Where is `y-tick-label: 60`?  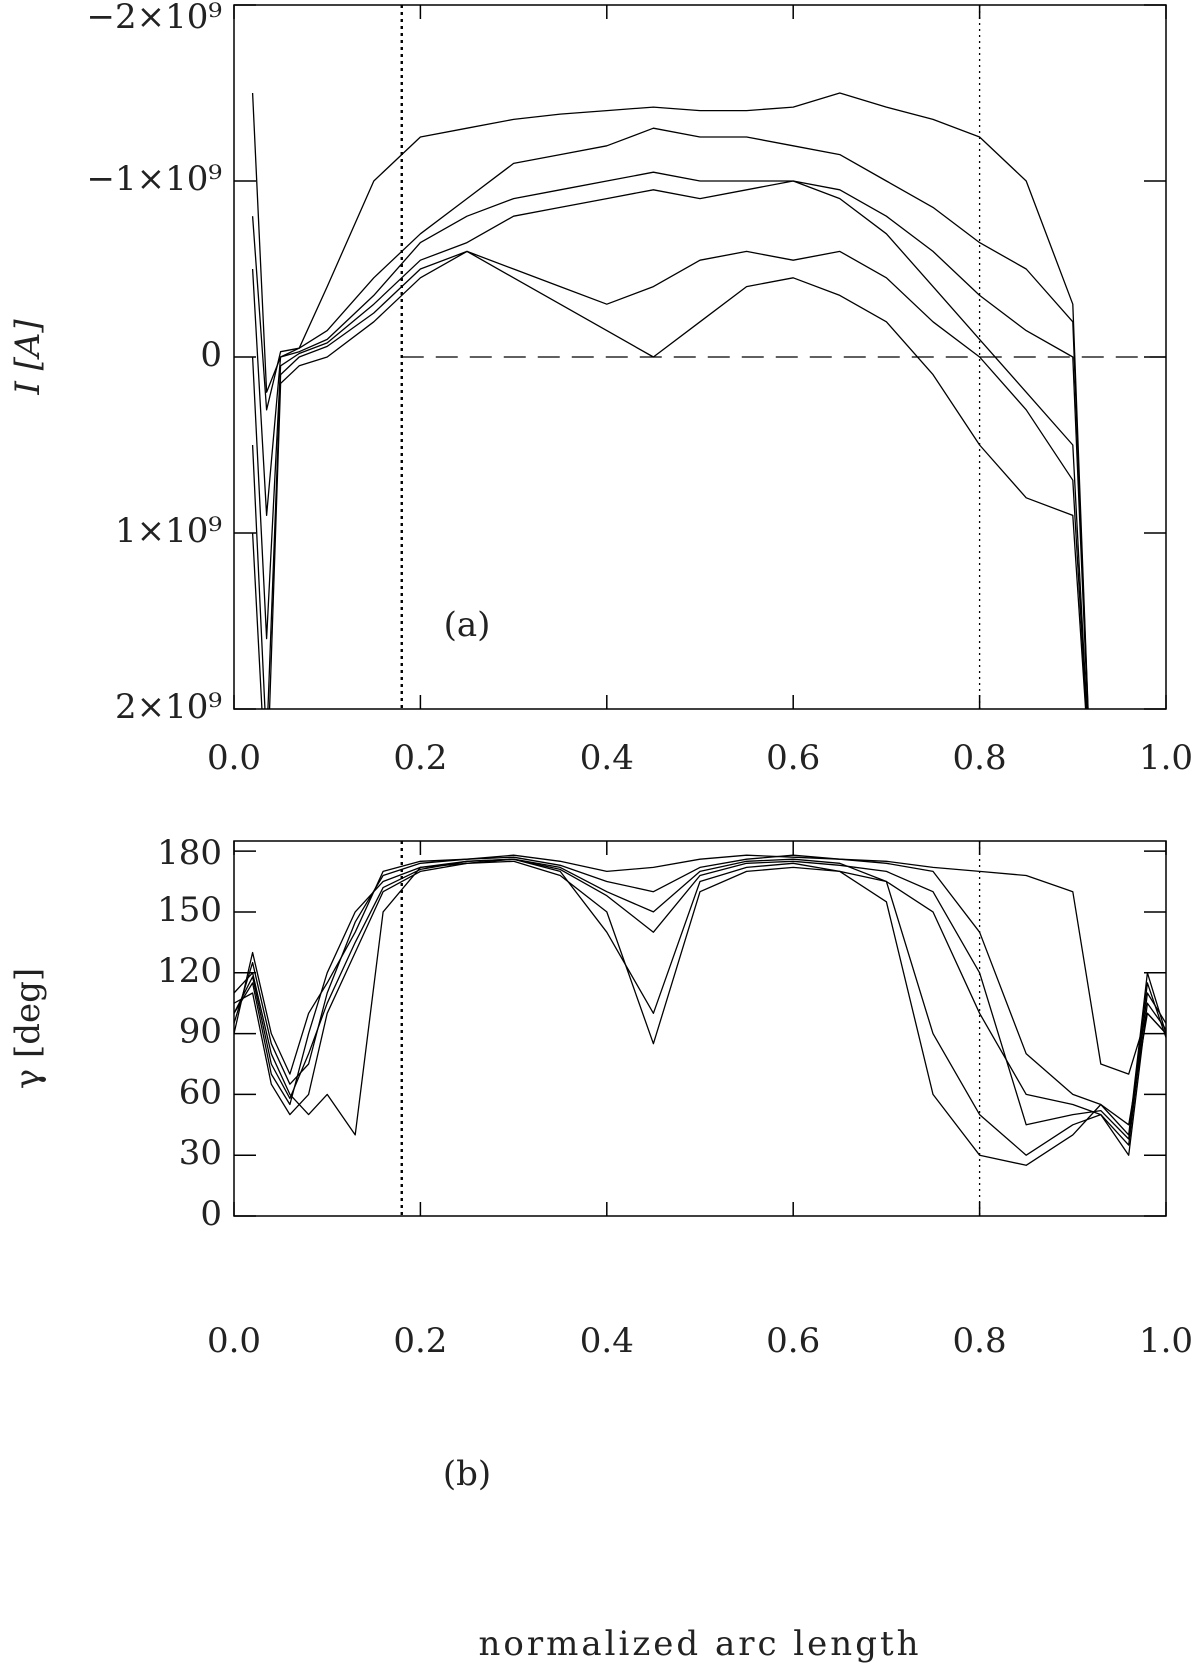 y-tick-label: 60 is located at coordinates (200, 1092).